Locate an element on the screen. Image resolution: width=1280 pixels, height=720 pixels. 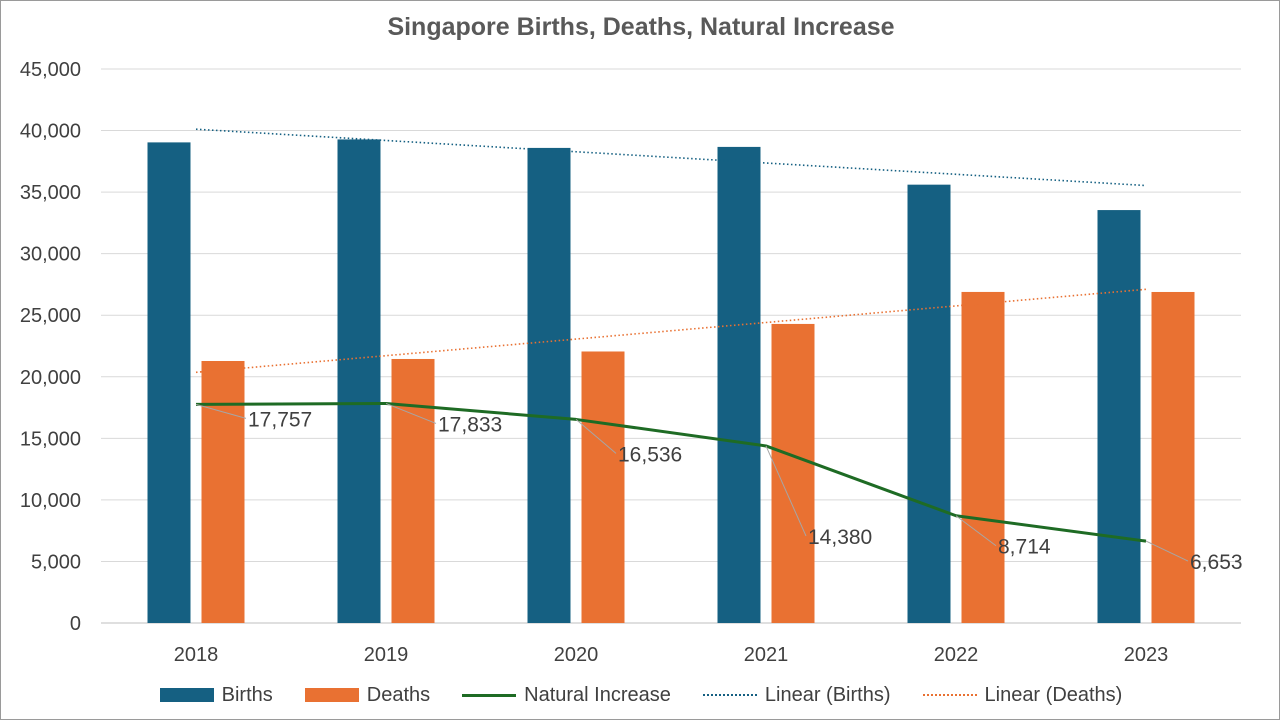
y-tick-label: 15,000 is located at coordinates (50, 439).